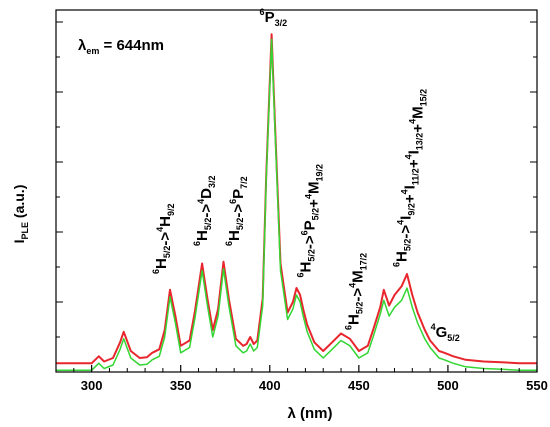  What do you see at coordinates (356, 291) in the screenshot?
I see `transition-label-6: 6H5/2->4M17/2` at bounding box center [356, 291].